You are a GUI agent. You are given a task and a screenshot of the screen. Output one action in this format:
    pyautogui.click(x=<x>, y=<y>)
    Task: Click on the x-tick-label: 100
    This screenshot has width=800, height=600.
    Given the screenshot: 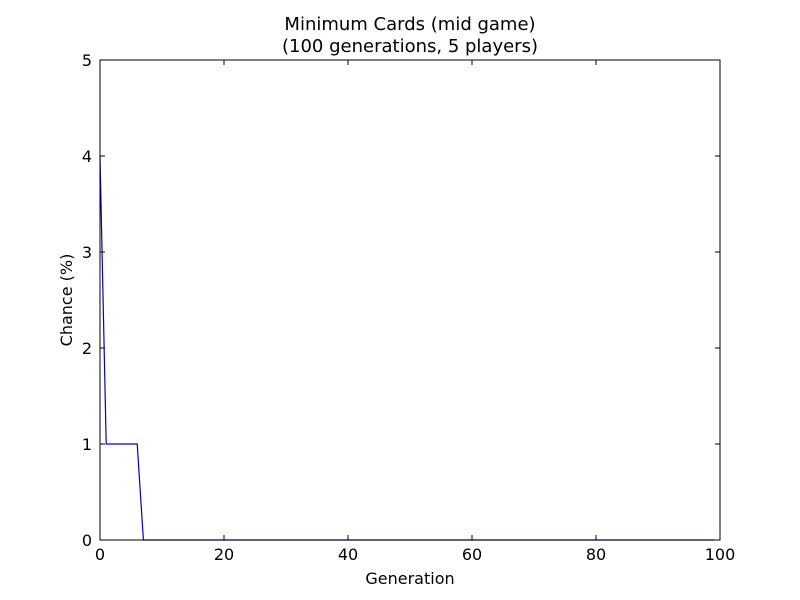 What is the action you would take?
    pyautogui.click(x=720, y=554)
    